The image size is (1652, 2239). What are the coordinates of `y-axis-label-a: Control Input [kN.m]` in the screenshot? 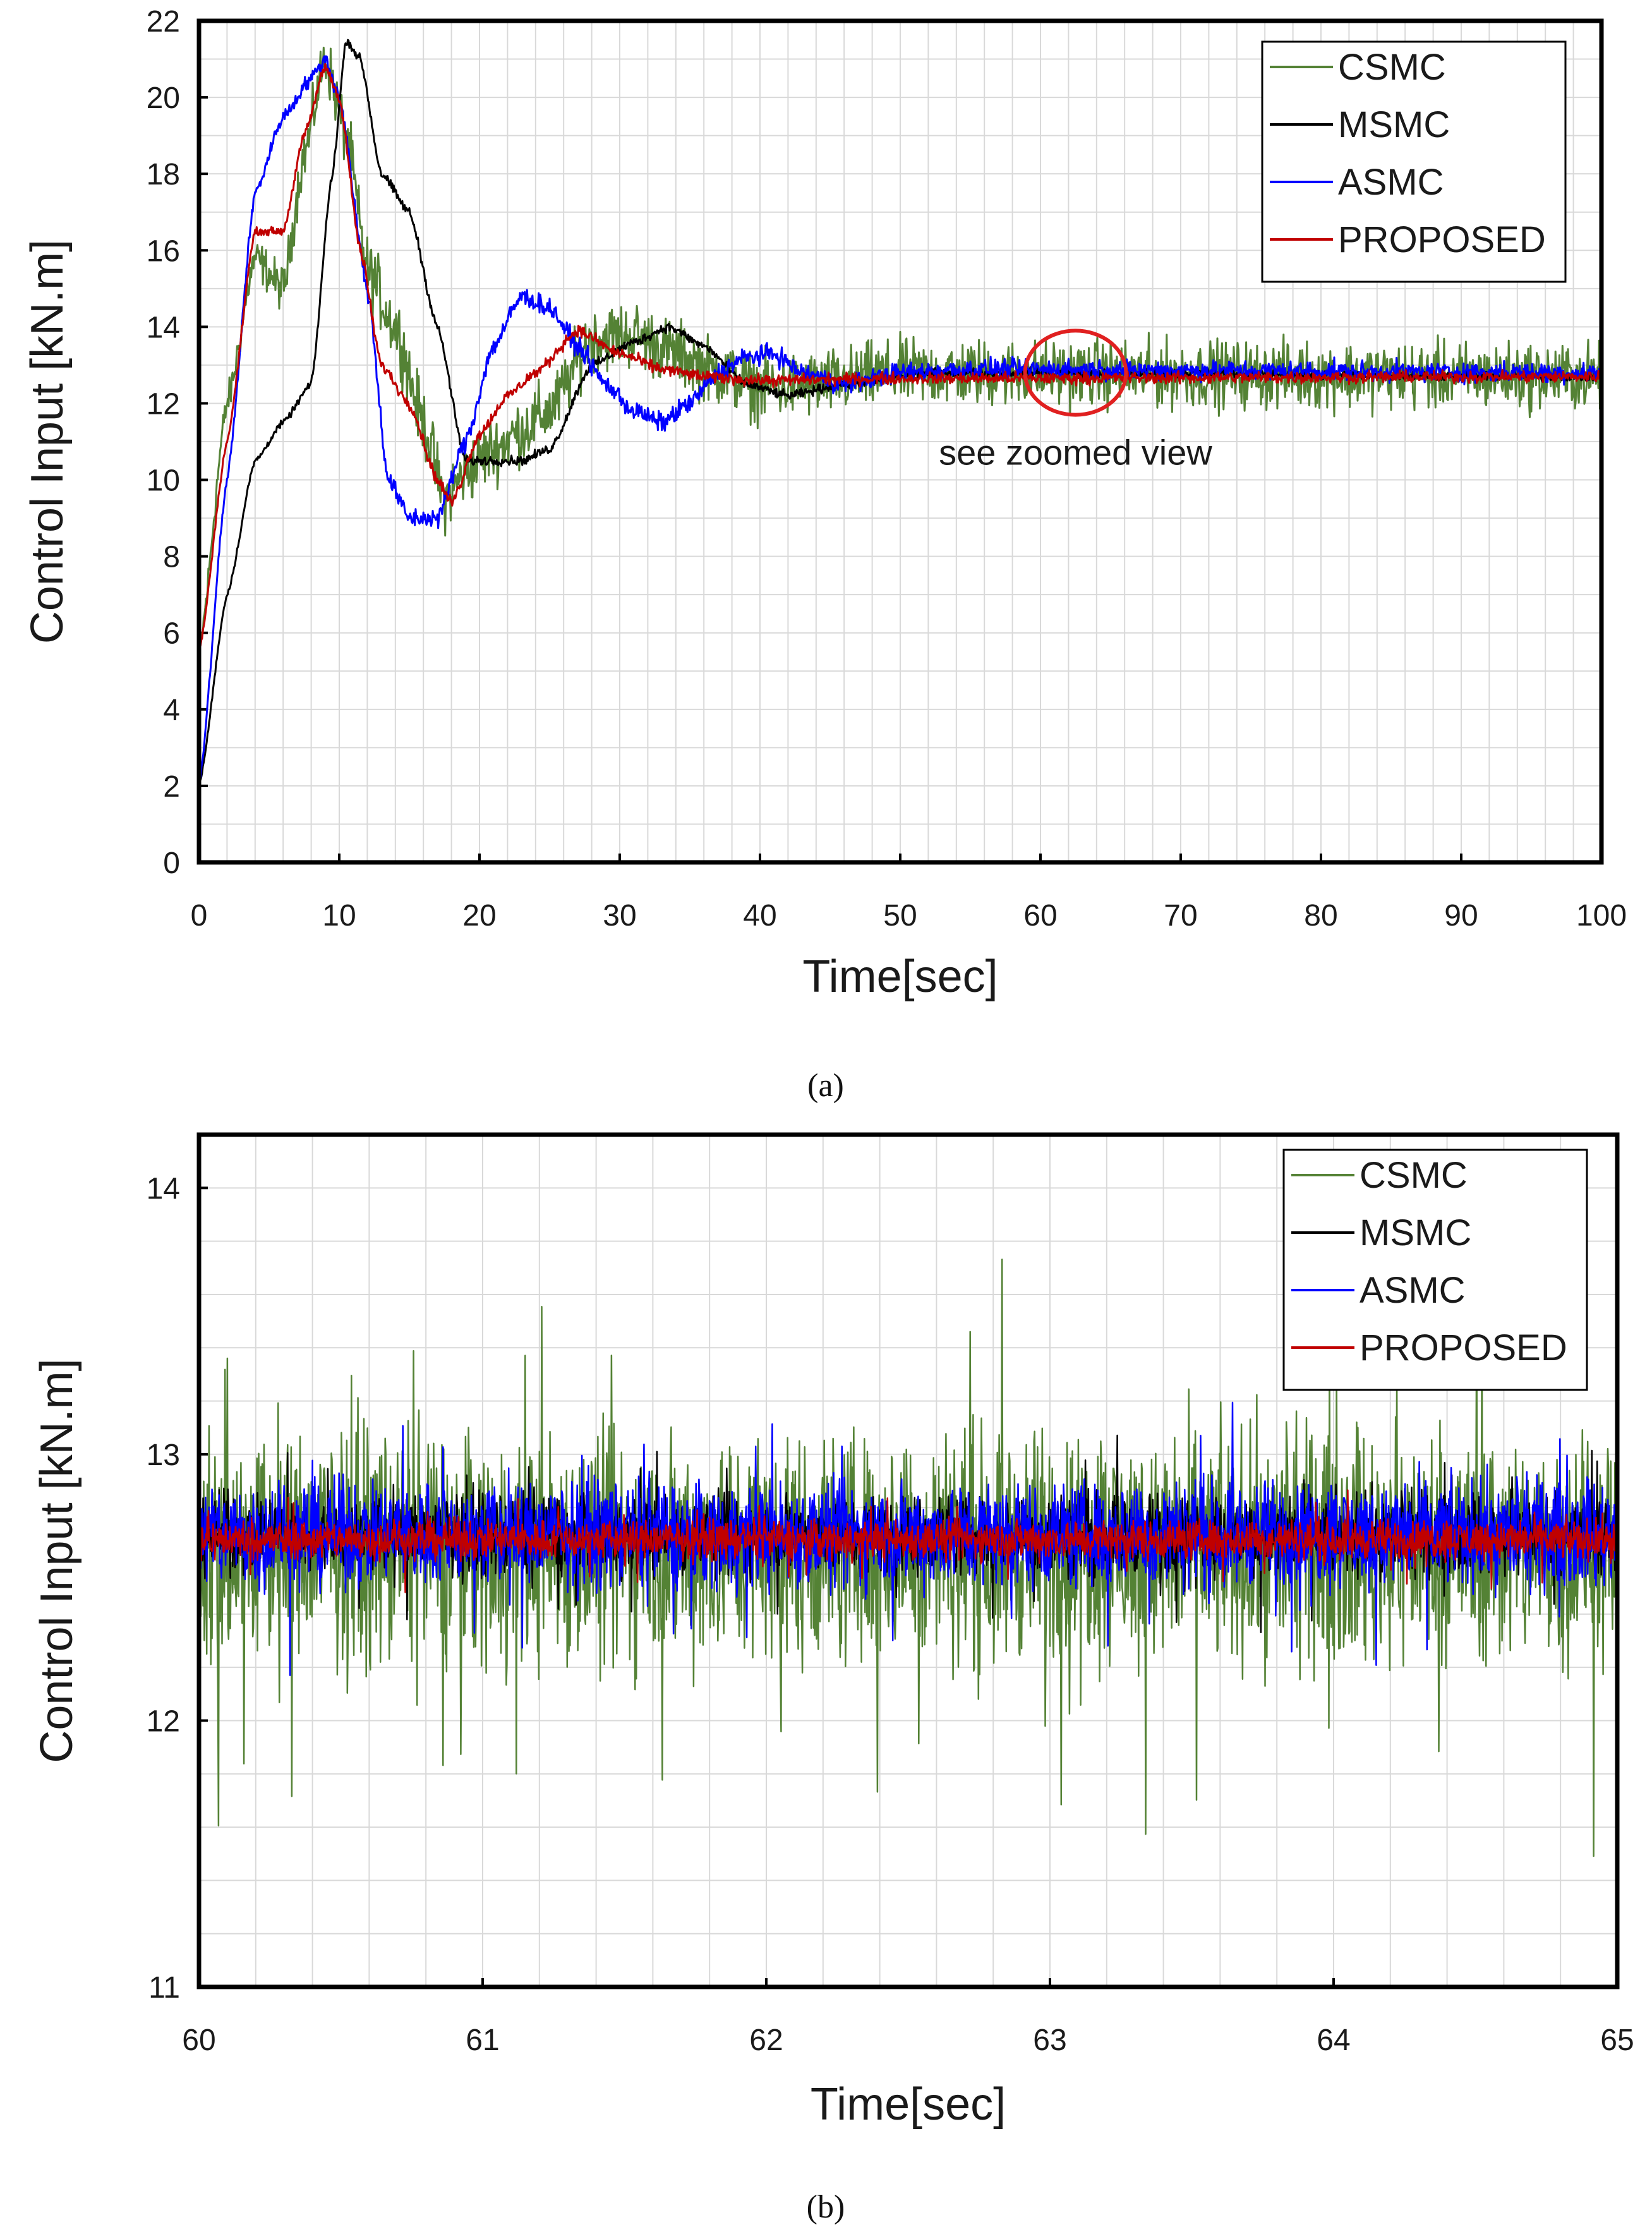 It's located at (47, 441).